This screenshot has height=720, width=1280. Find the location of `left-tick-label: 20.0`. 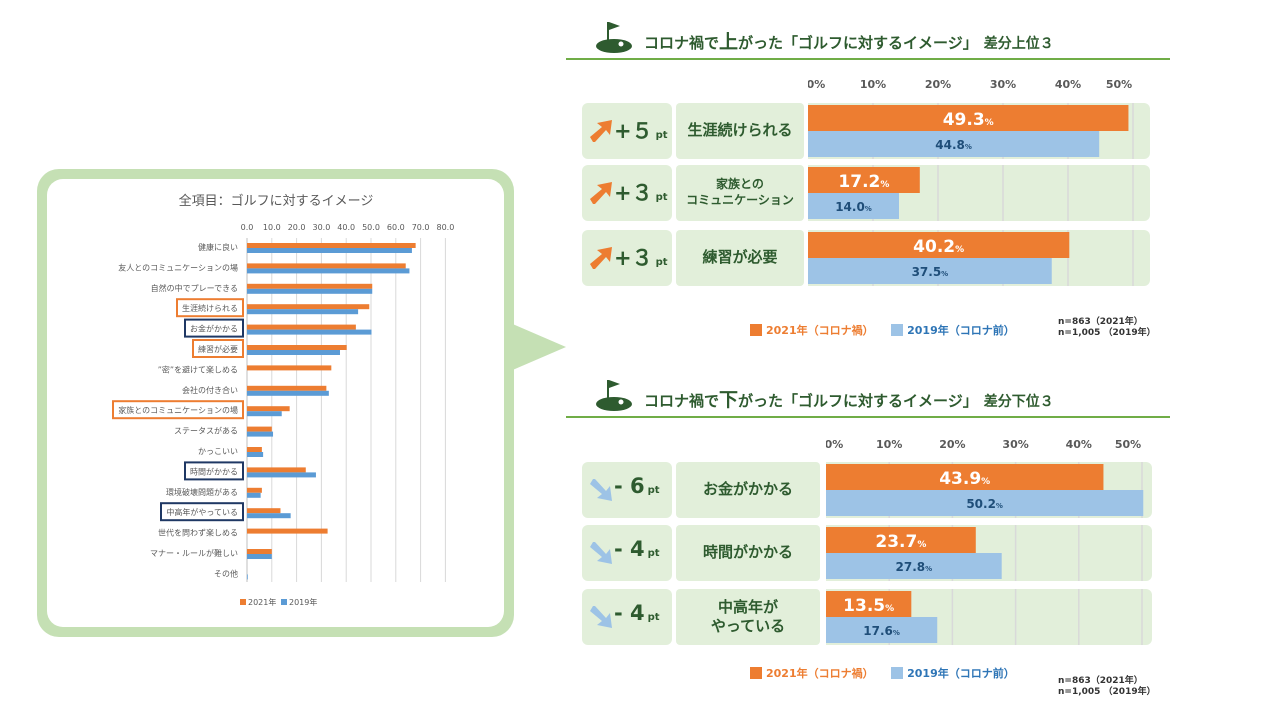

left-tick-label: 20.0 is located at coordinates (297, 227).